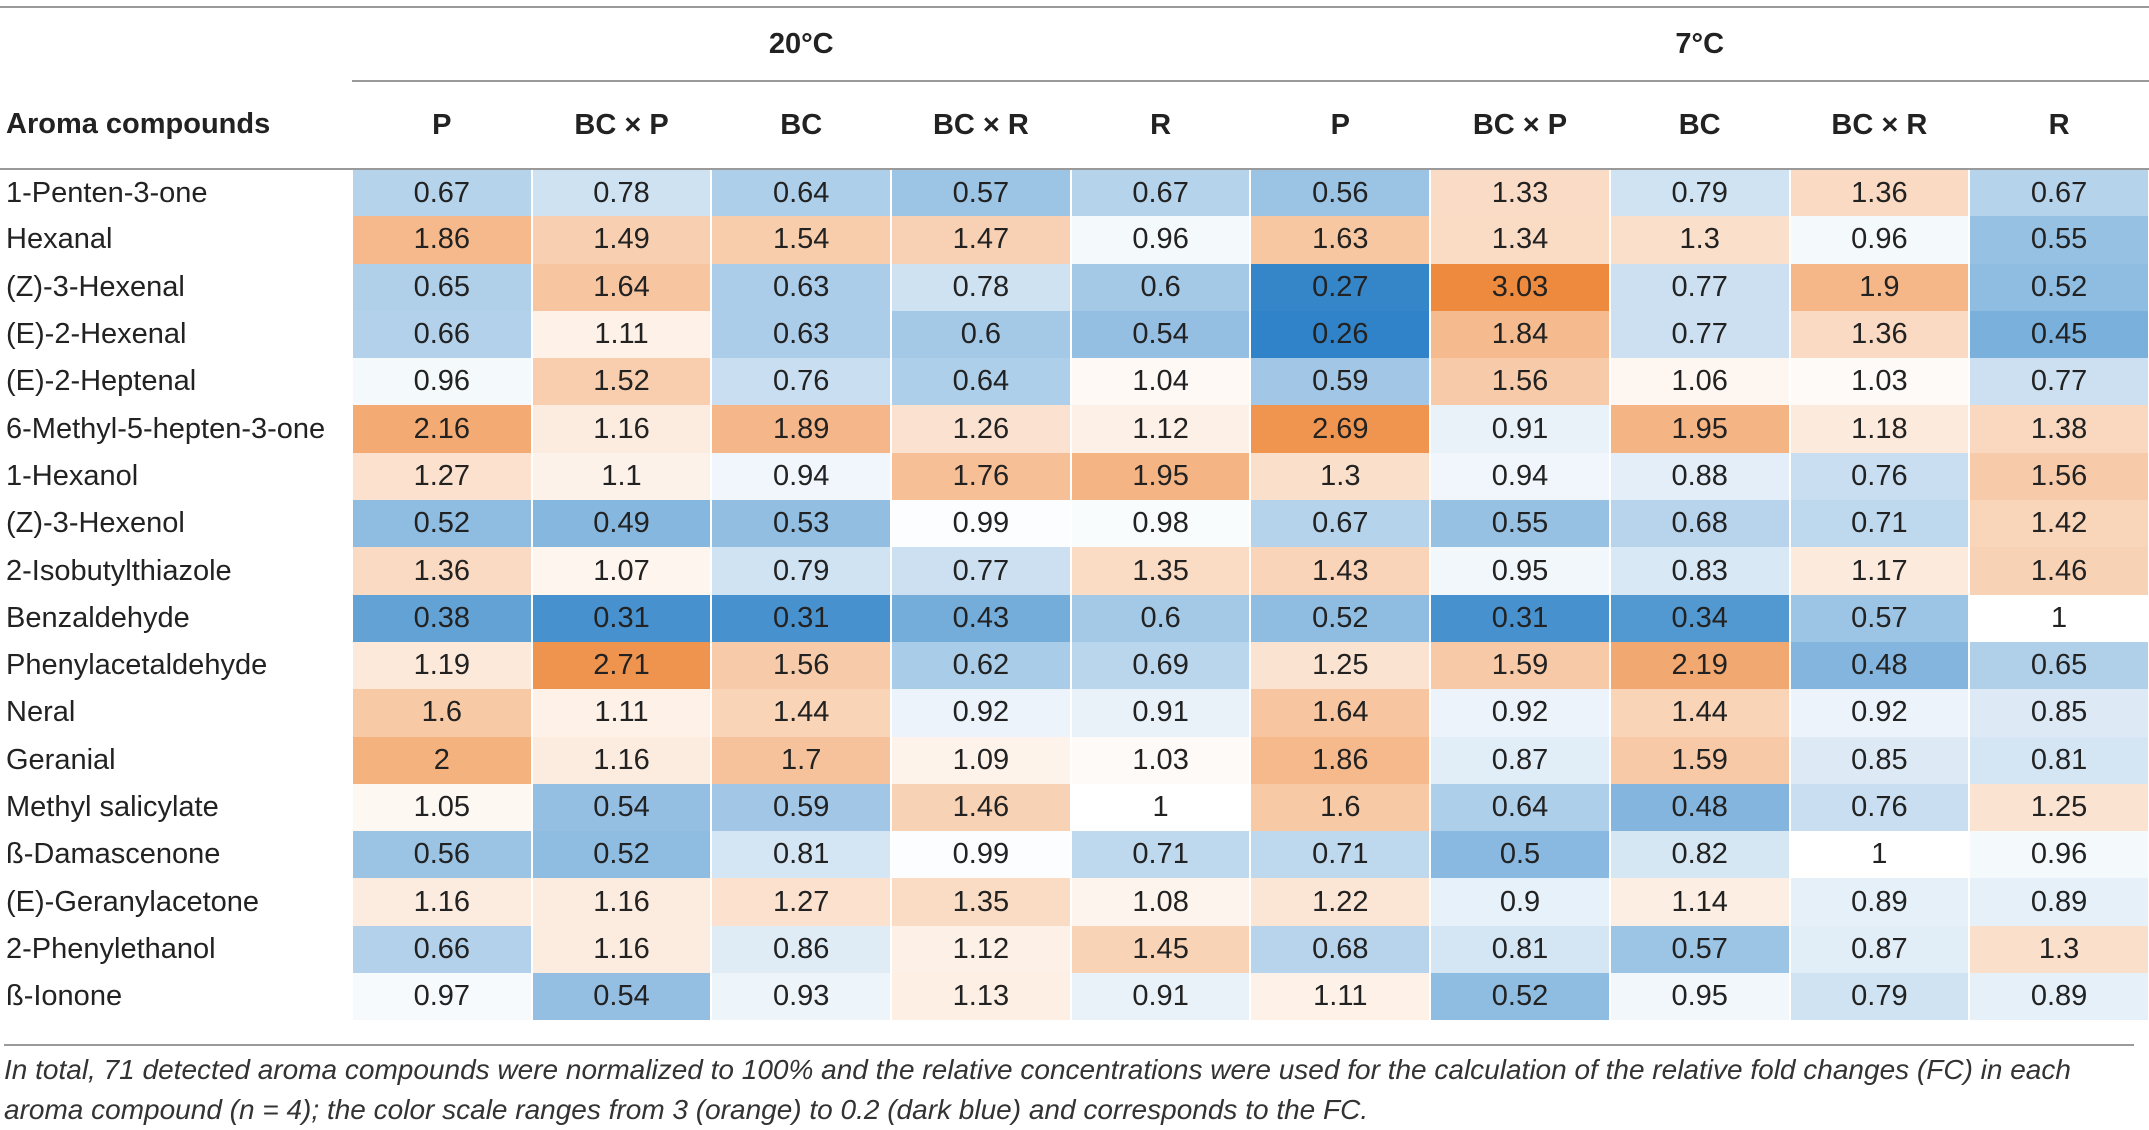  Describe the element at coordinates (1161, 949) in the screenshot. I see `fold-change-cell: 1.45` at that location.